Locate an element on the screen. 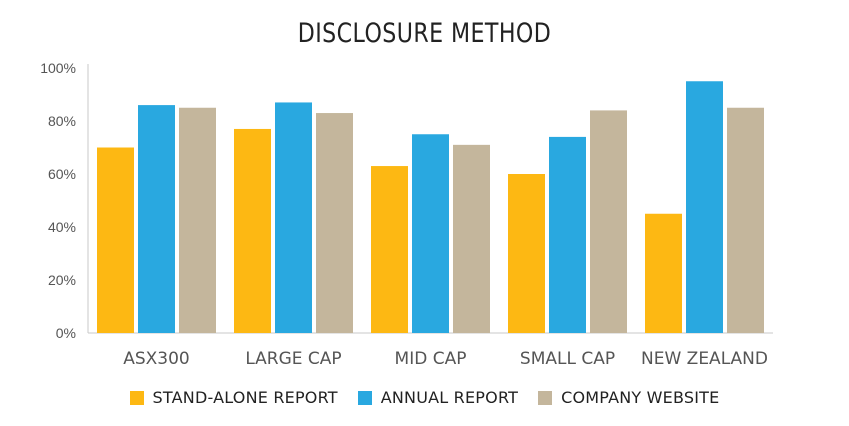  y-tick-label: 20% is located at coordinates (62, 280).